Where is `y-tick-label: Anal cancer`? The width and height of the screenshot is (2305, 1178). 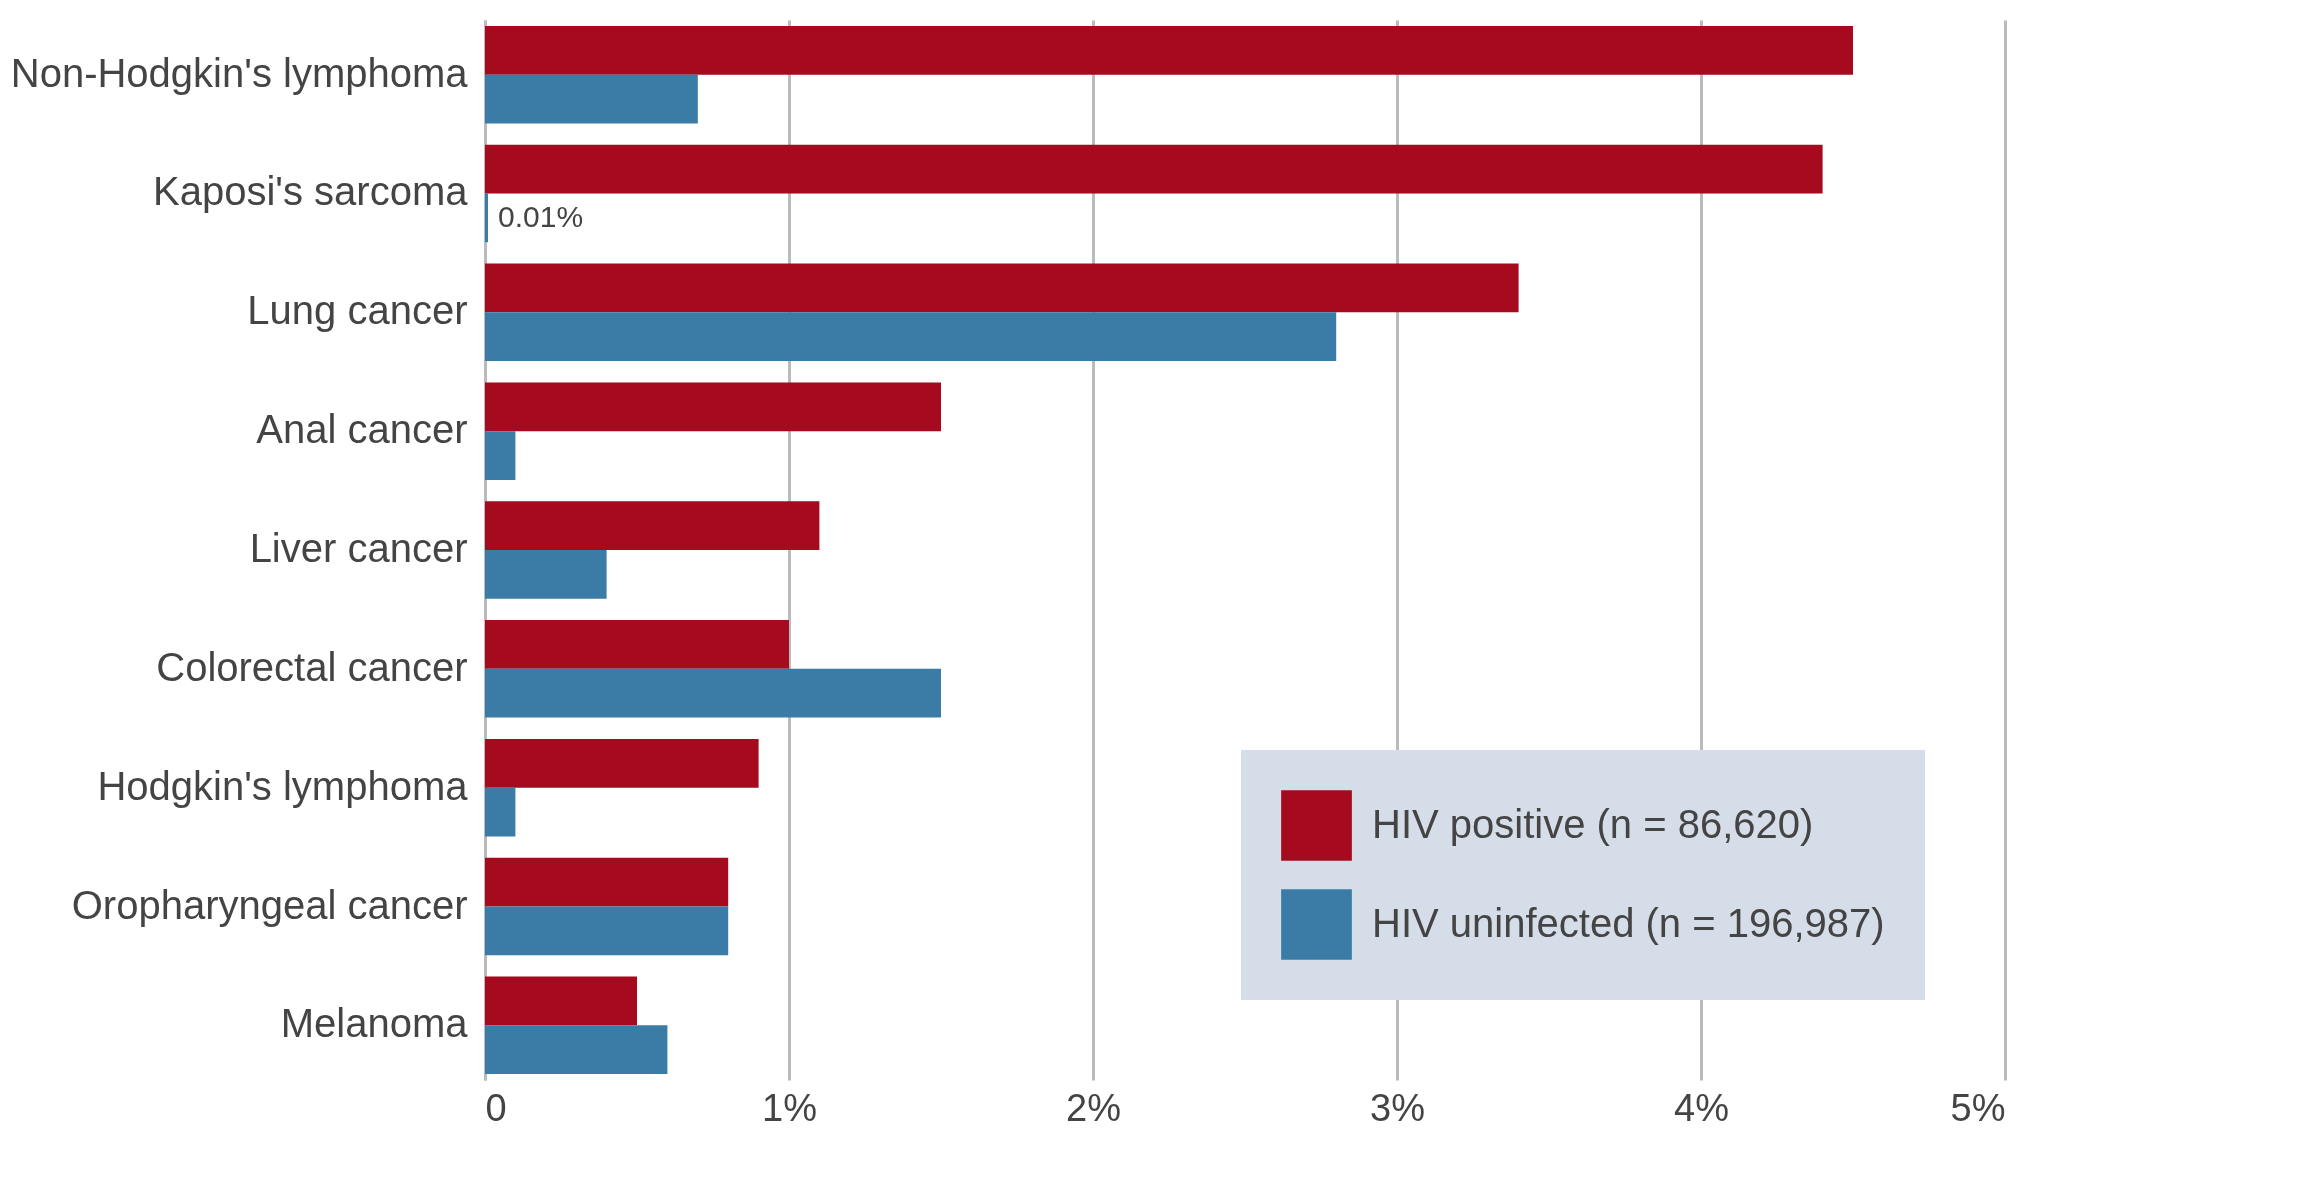
y-tick-label: Anal cancer is located at coordinates (362, 429).